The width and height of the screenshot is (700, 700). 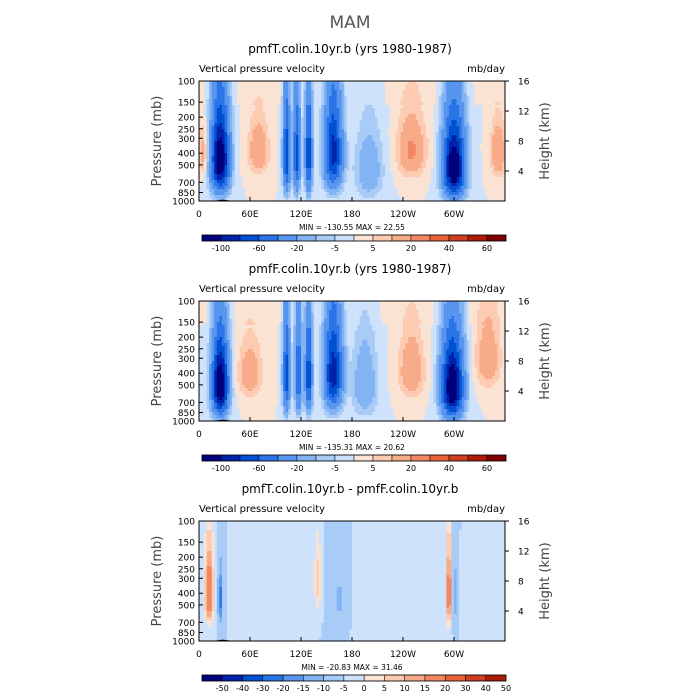 I want to click on y-tick-label: 1000, so click(x=183, y=203).